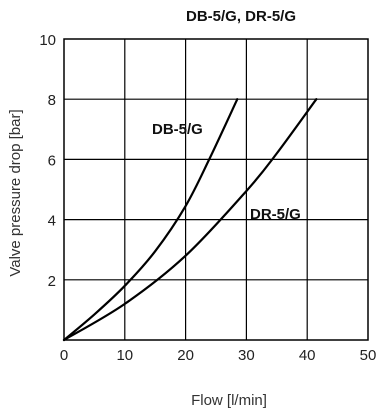 This screenshot has width=379, height=414. I want to click on y-tick-label: 6, so click(52, 160).